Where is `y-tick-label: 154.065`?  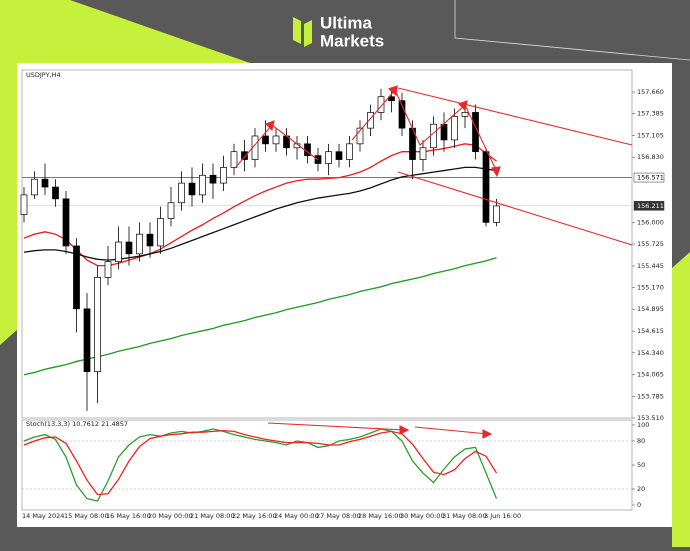 y-tick-label: 154.065 is located at coordinates (650, 374).